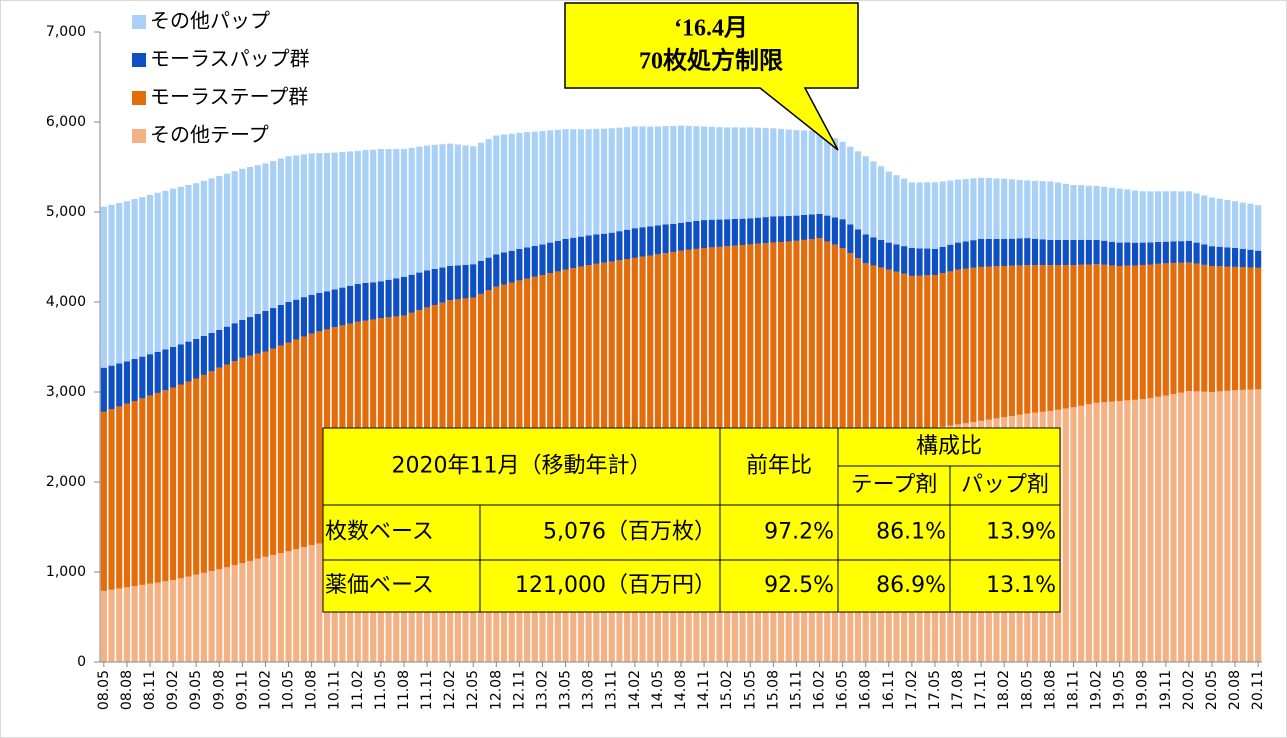  What do you see at coordinates (779, 466) in the screenshot?
I see `table-text: 前年比` at bounding box center [779, 466].